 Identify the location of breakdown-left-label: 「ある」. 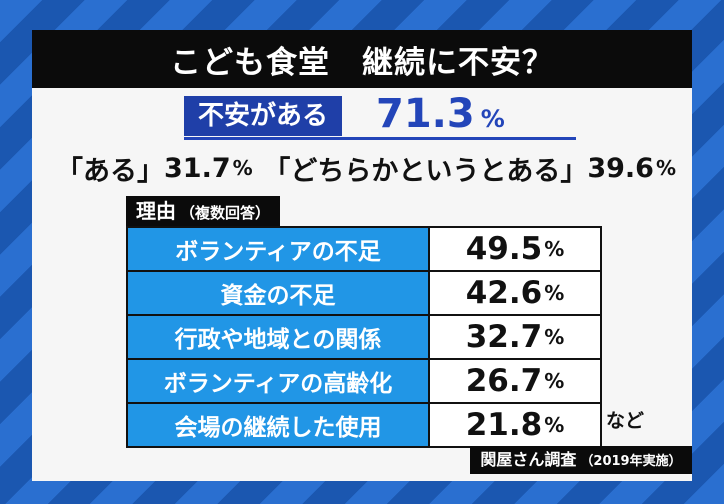
(110, 171).